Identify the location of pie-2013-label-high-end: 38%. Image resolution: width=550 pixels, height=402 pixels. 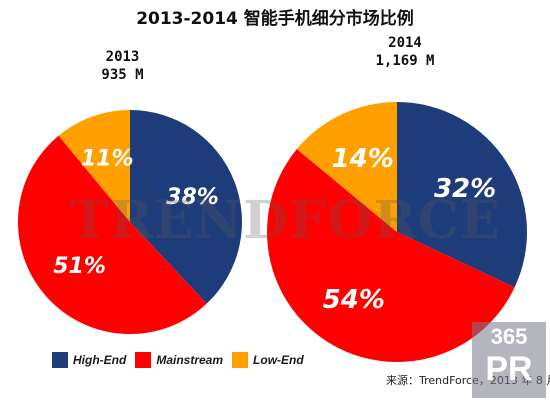
(192, 197).